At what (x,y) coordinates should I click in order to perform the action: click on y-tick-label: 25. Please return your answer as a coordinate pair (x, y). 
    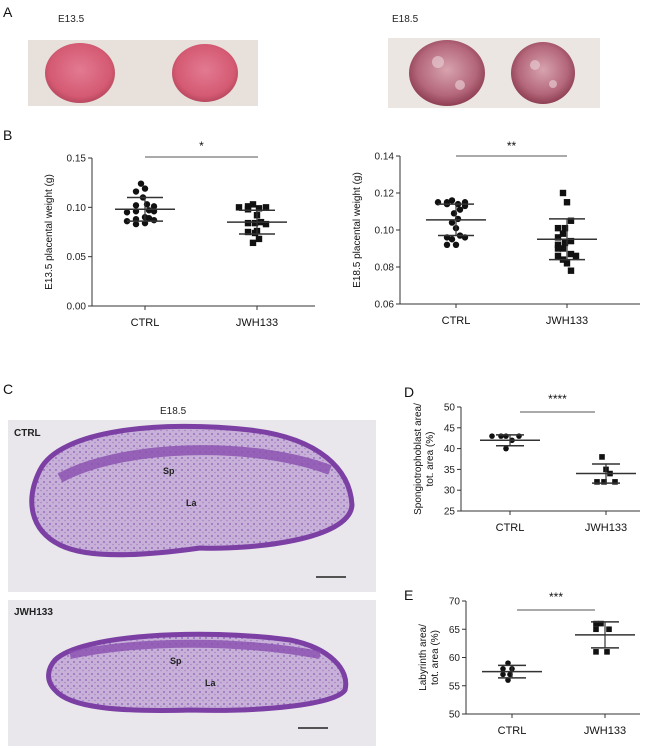
    Looking at the image, I should click on (450, 512).